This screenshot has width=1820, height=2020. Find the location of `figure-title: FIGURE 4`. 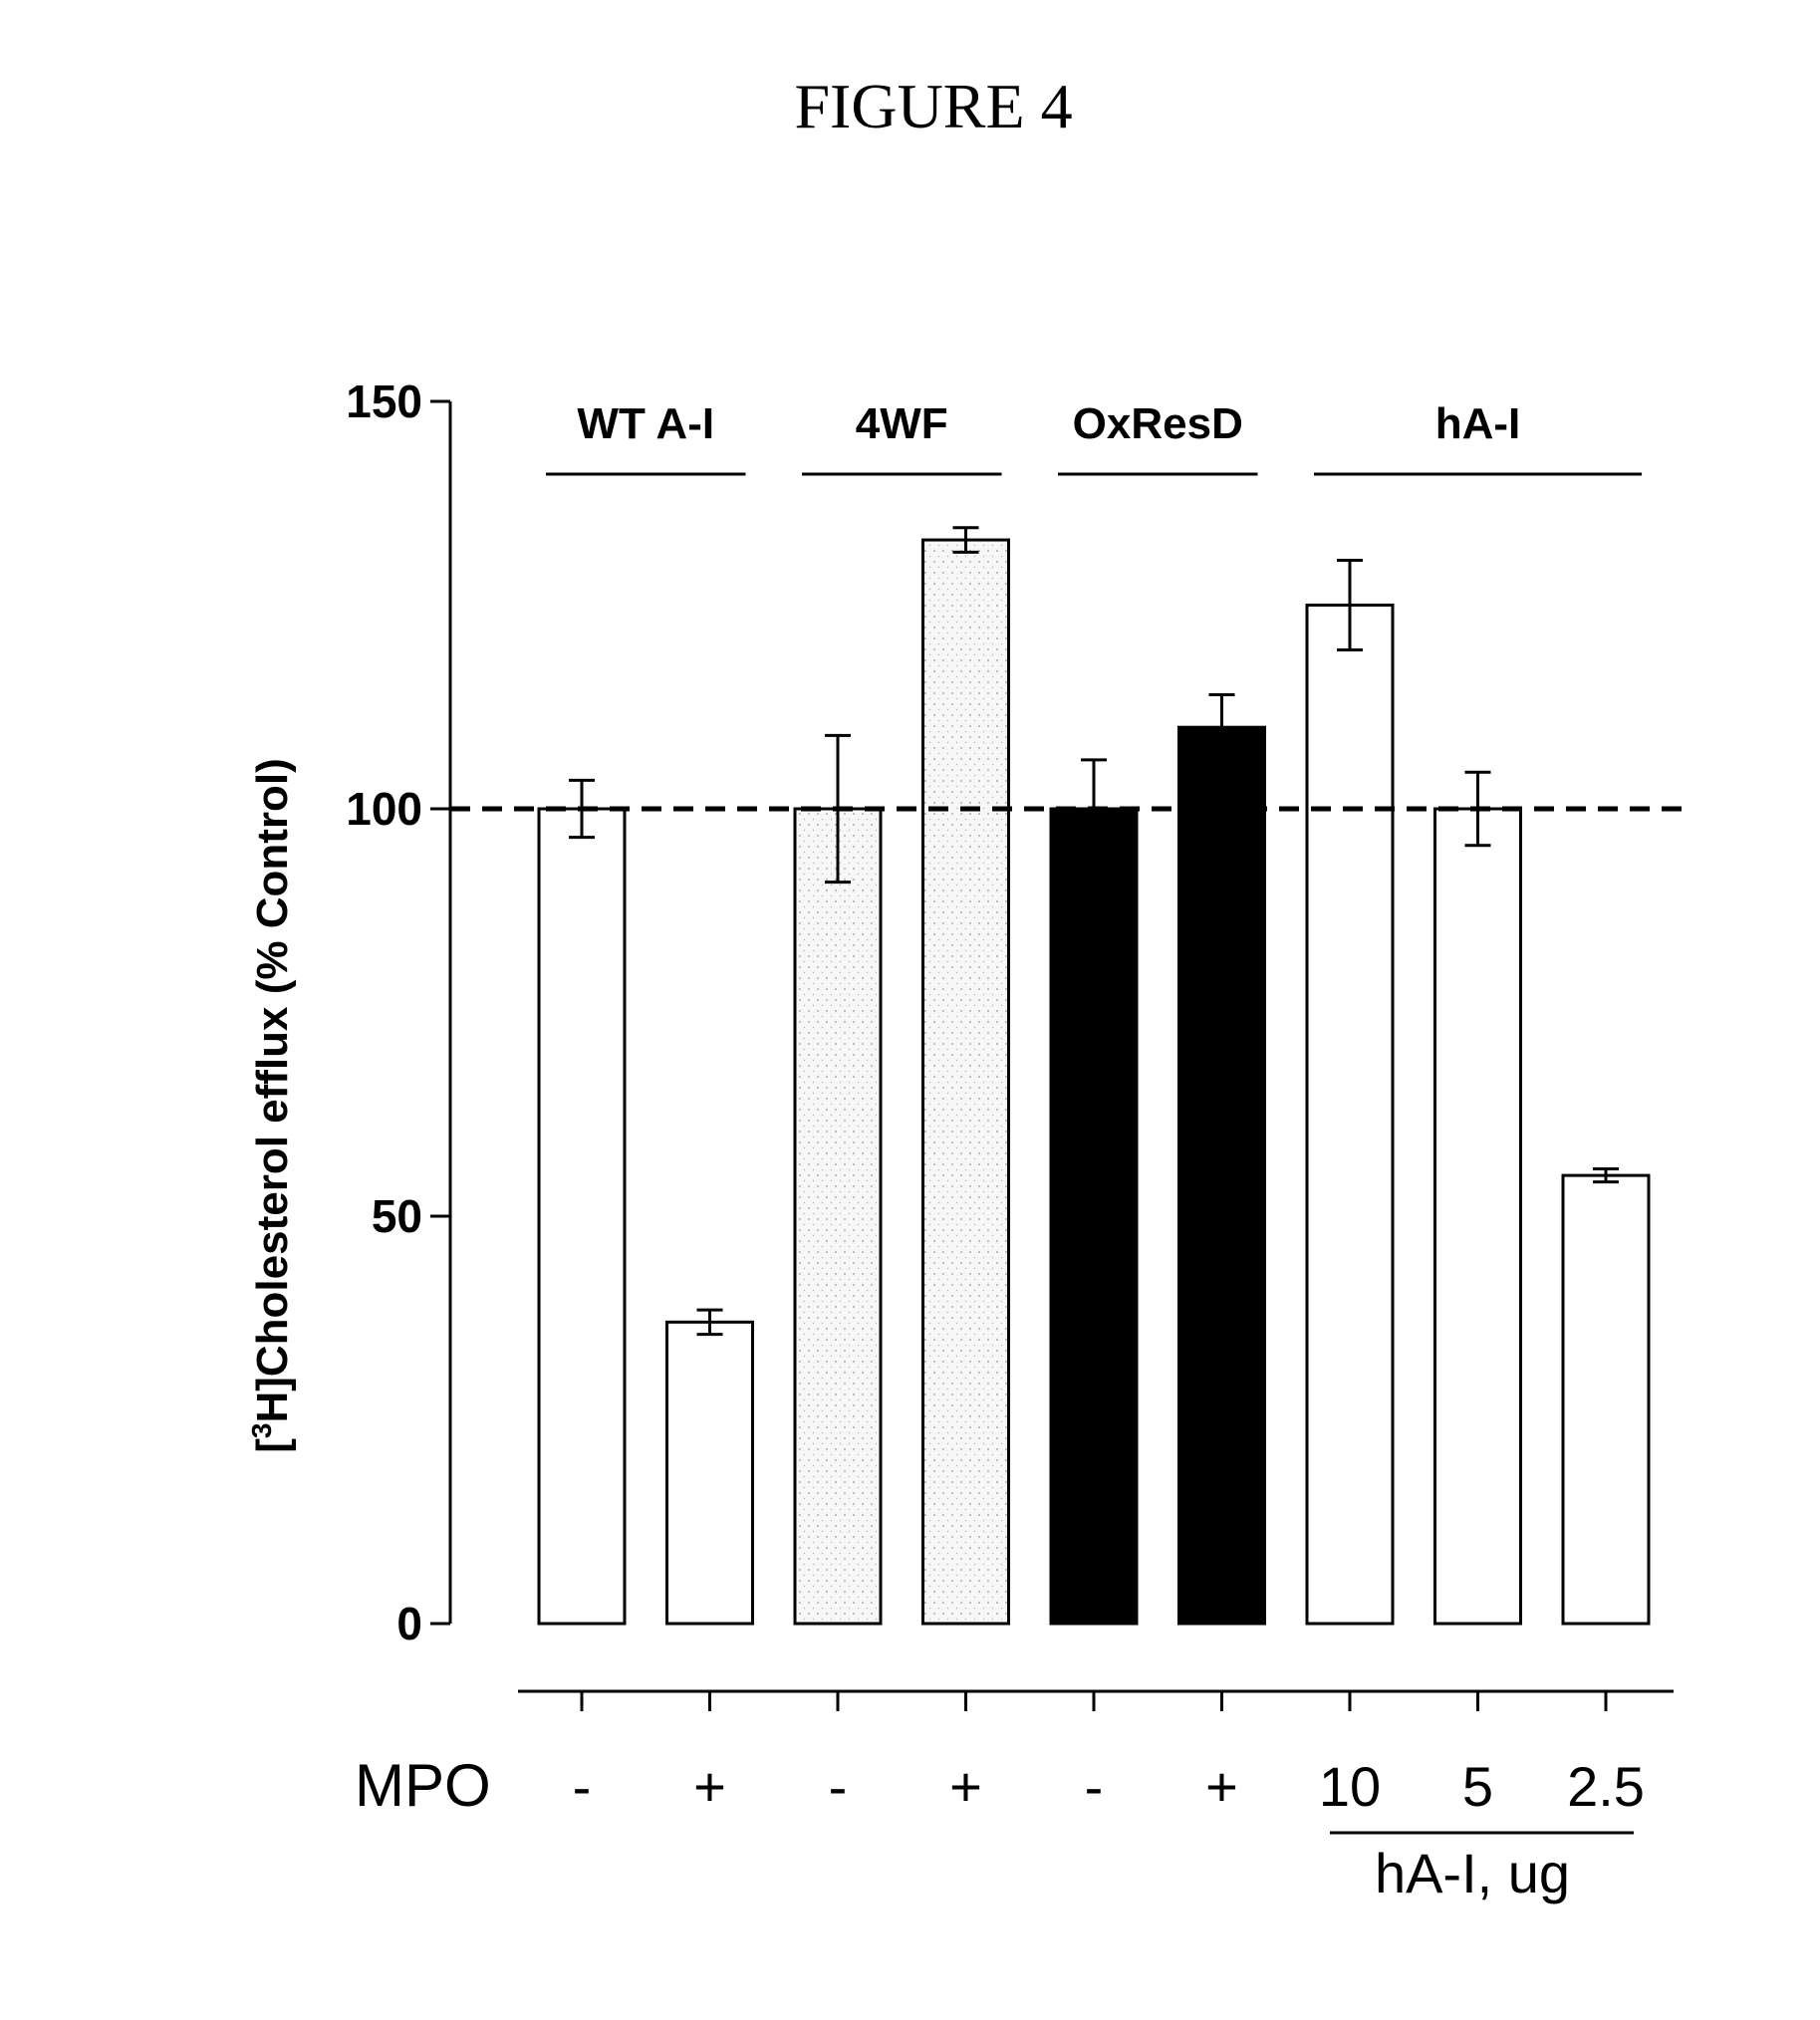

figure-title: FIGURE 4 is located at coordinates (933, 106).